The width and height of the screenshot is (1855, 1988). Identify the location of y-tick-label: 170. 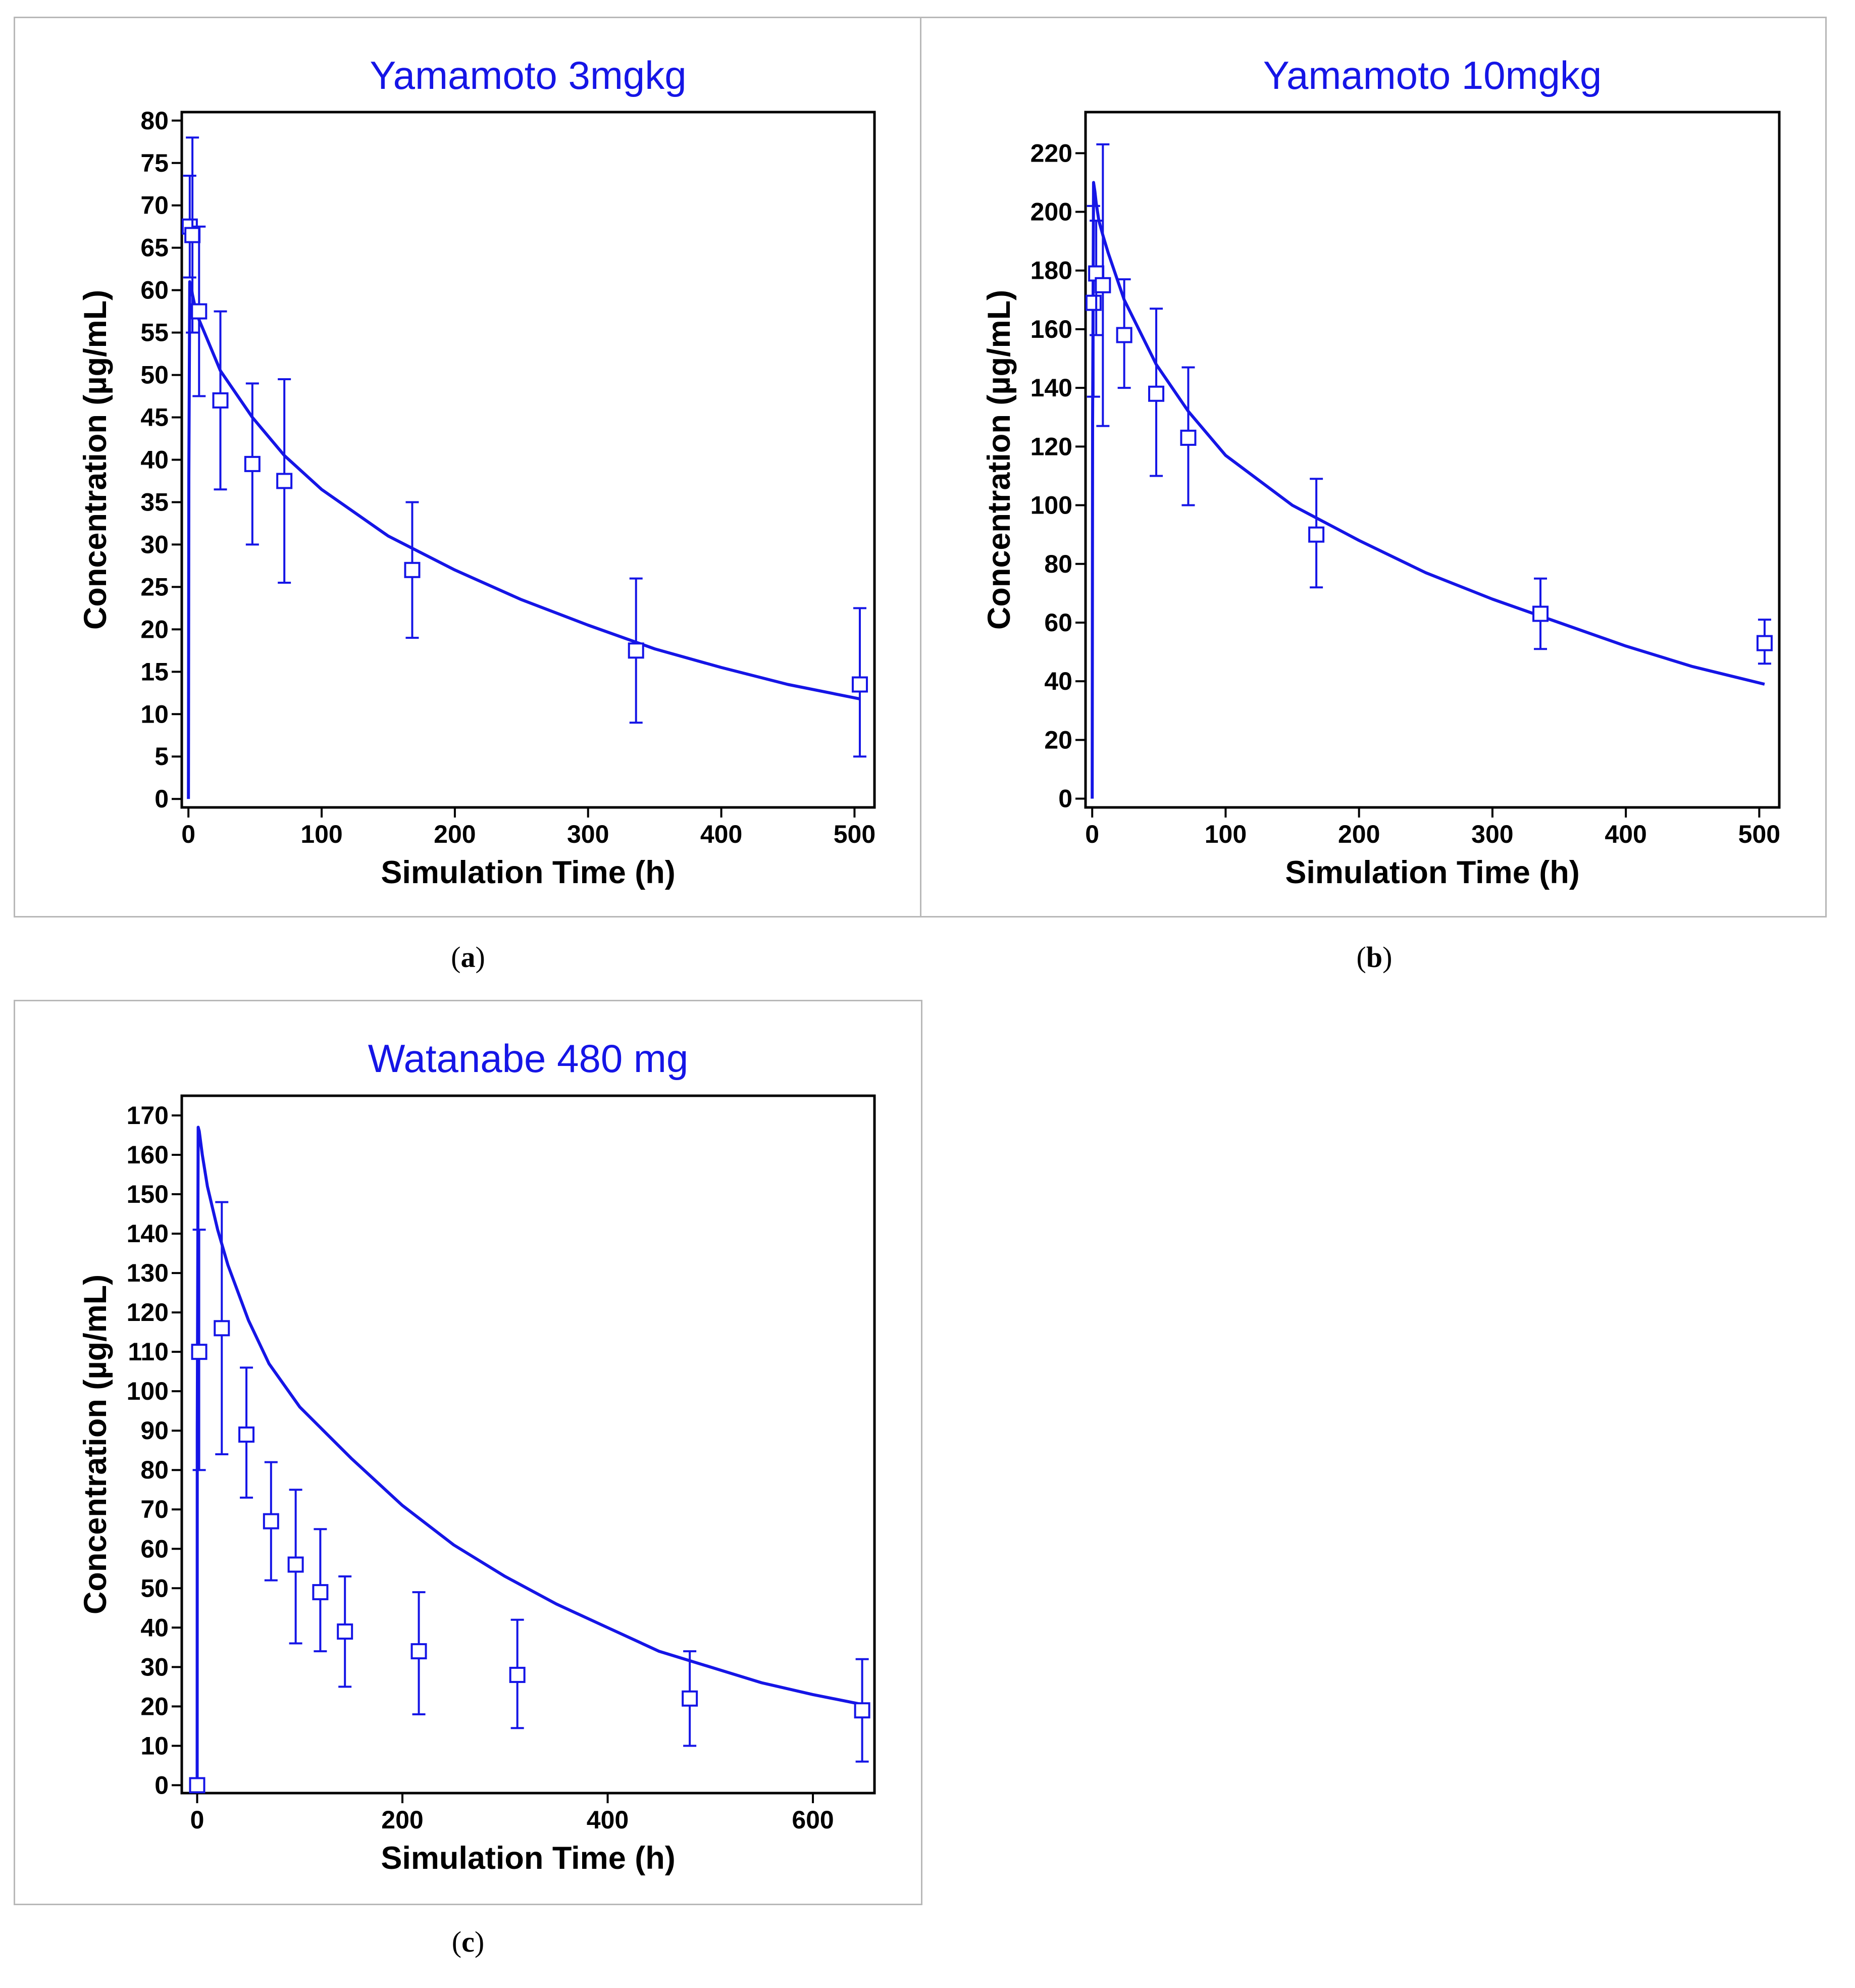
(148, 1115).